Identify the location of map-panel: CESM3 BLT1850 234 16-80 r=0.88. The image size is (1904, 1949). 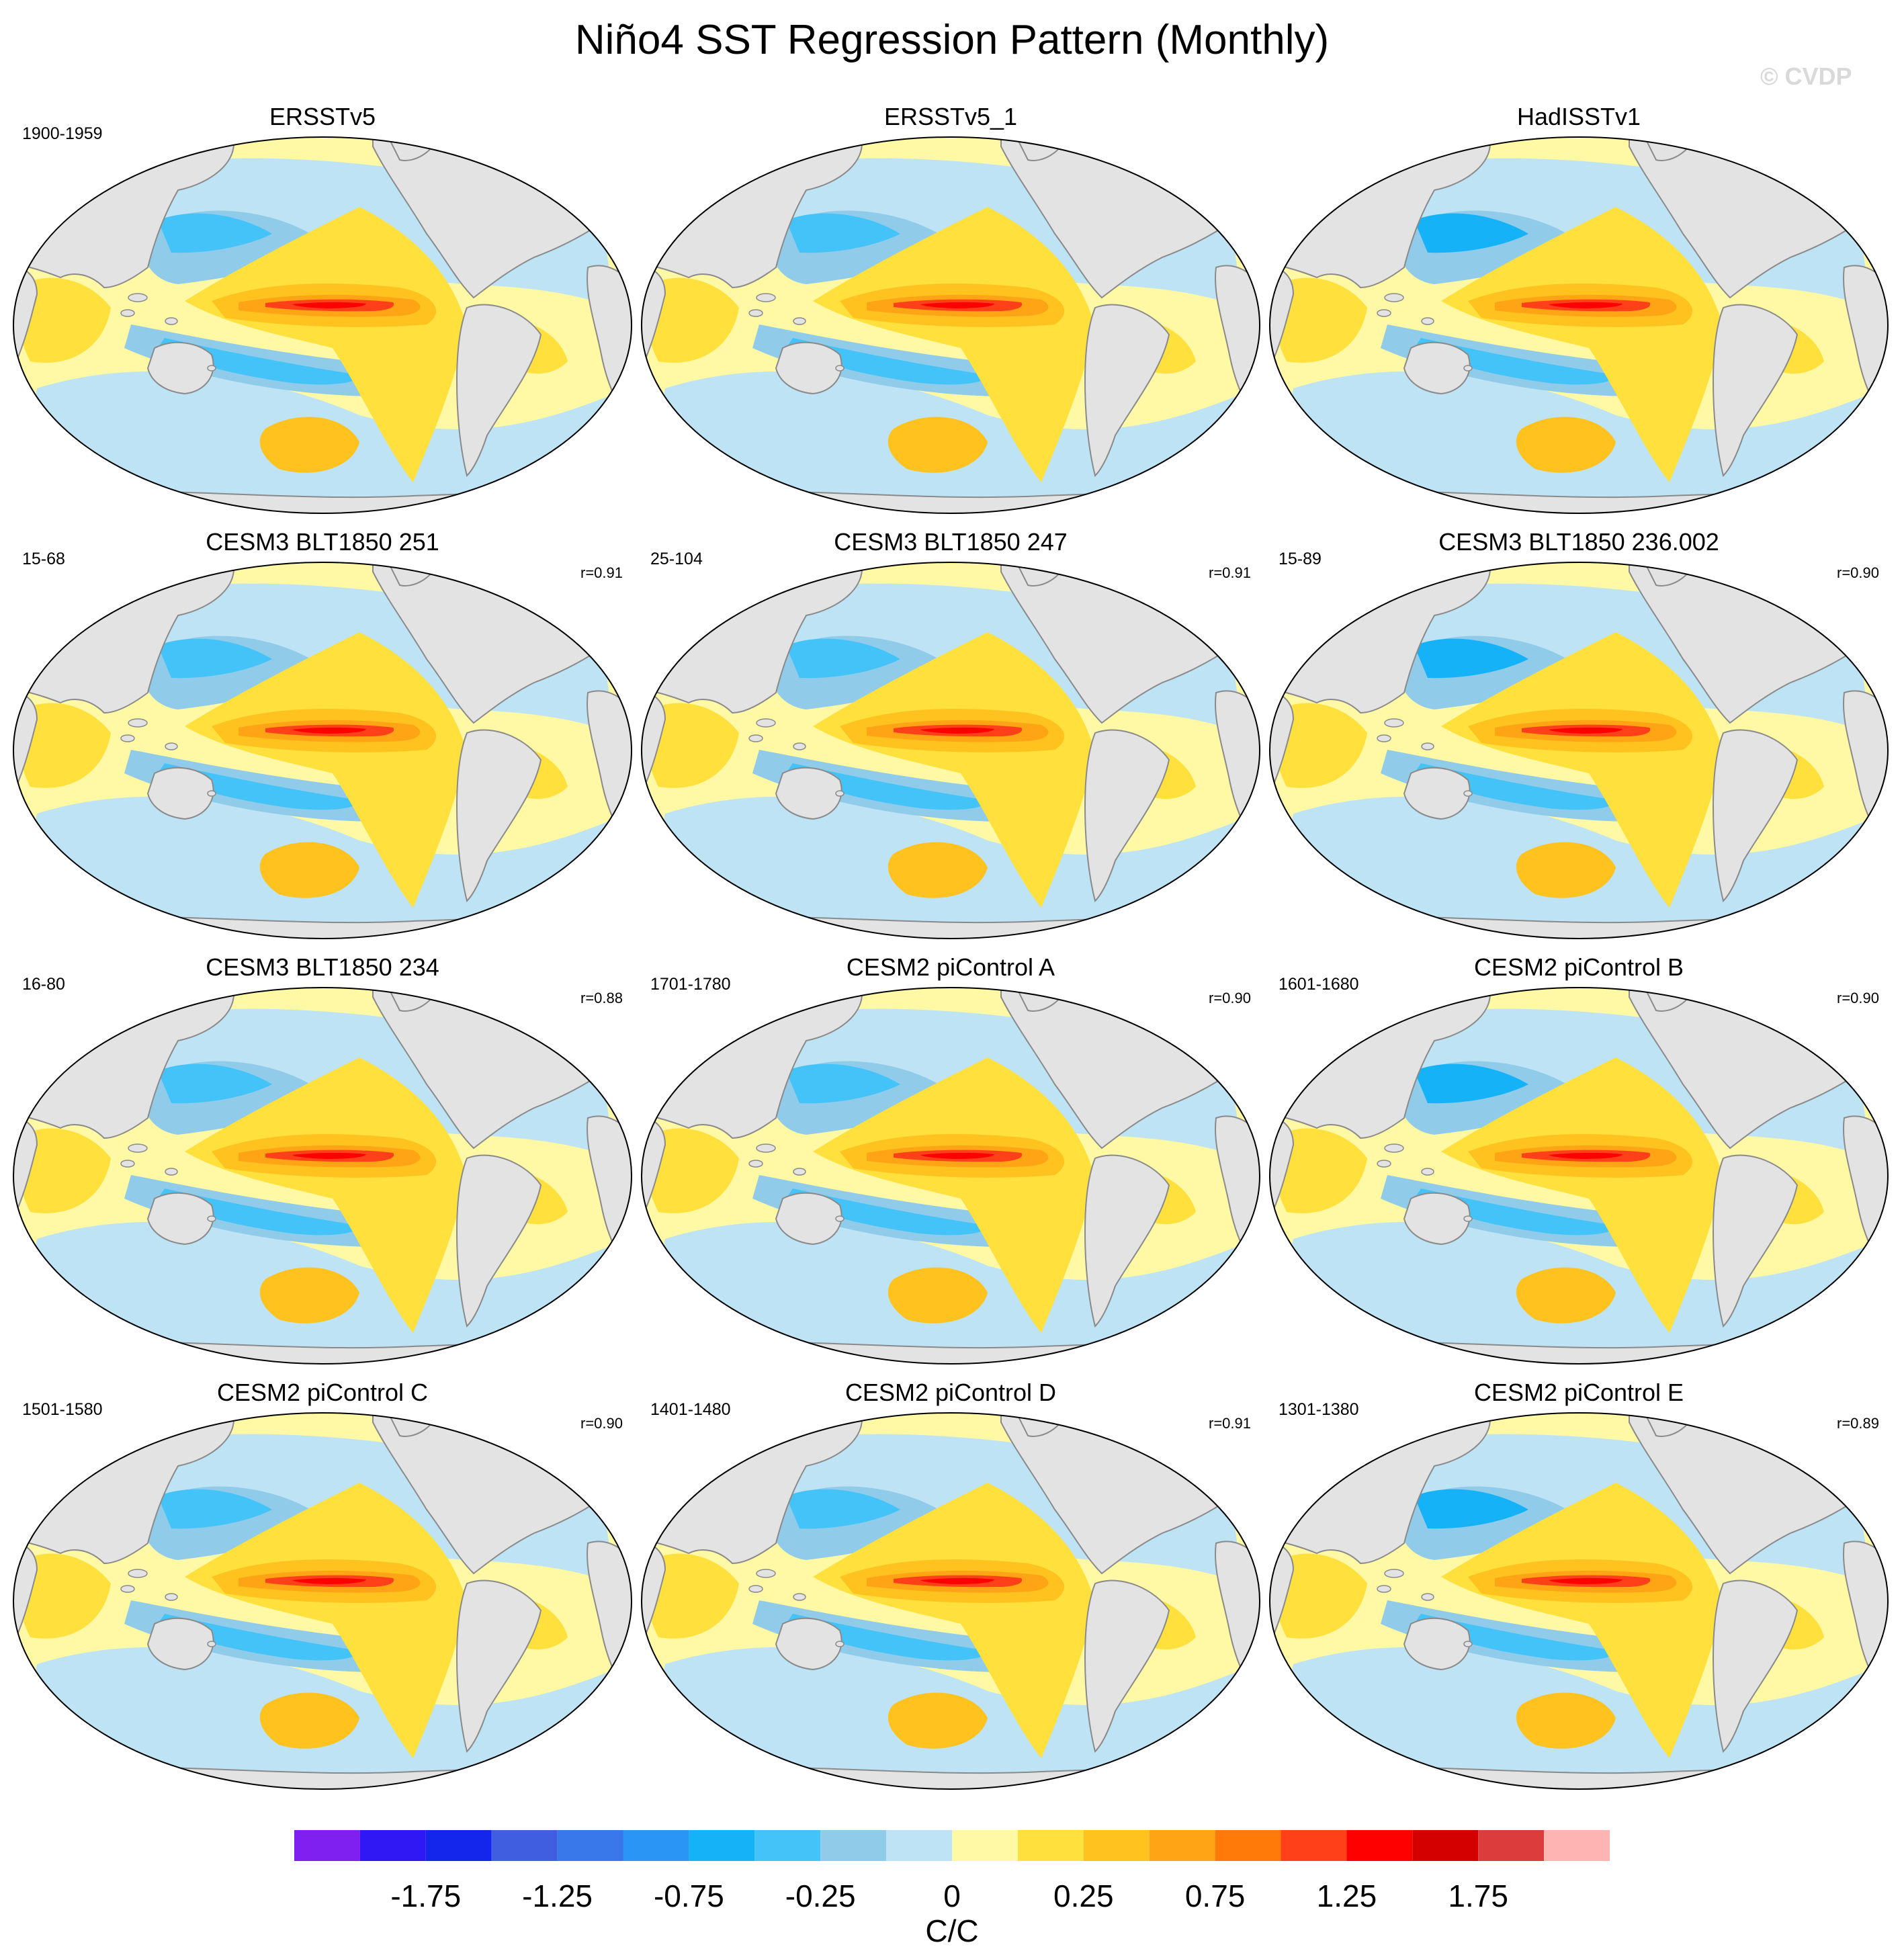
(323, 1158).